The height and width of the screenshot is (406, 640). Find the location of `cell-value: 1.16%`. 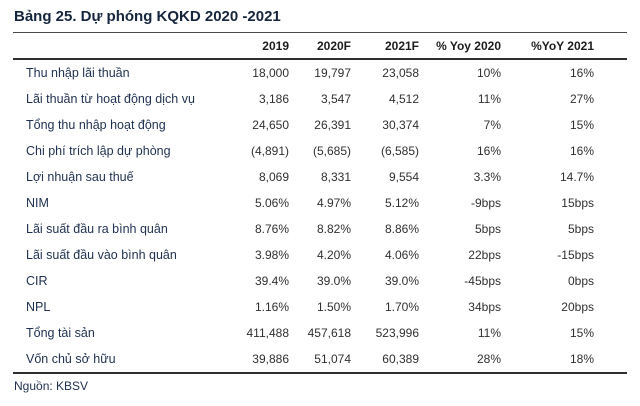

cell-value: 1.16% is located at coordinates (271, 307).